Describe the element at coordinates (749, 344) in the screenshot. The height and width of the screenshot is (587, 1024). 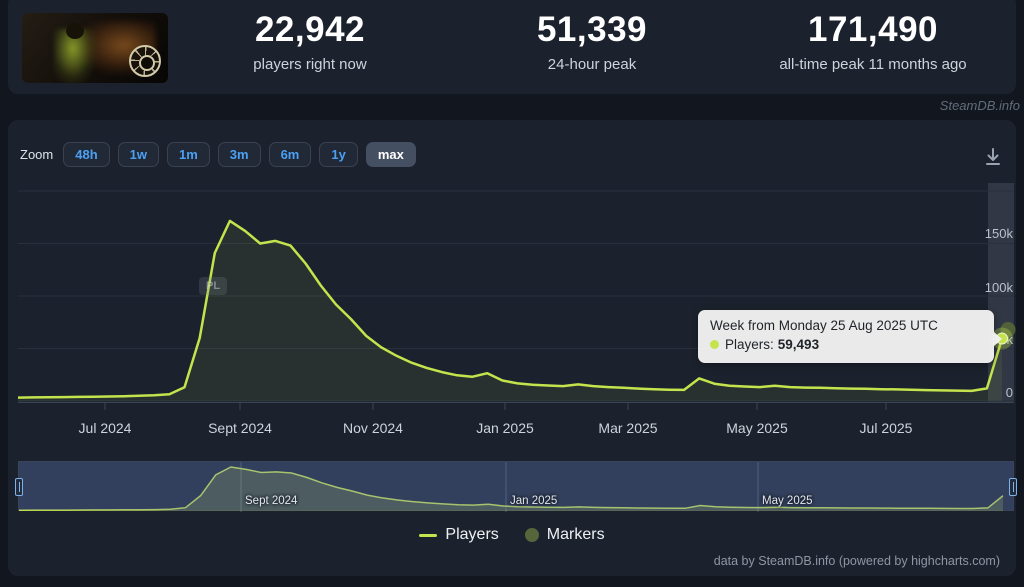
I see `tooltip-series-label: Players:` at that location.